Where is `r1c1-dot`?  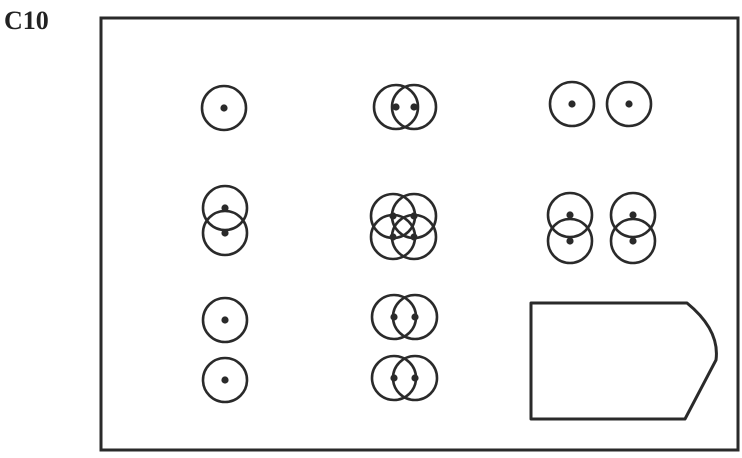
r1c1-dot is located at coordinates (224, 108).